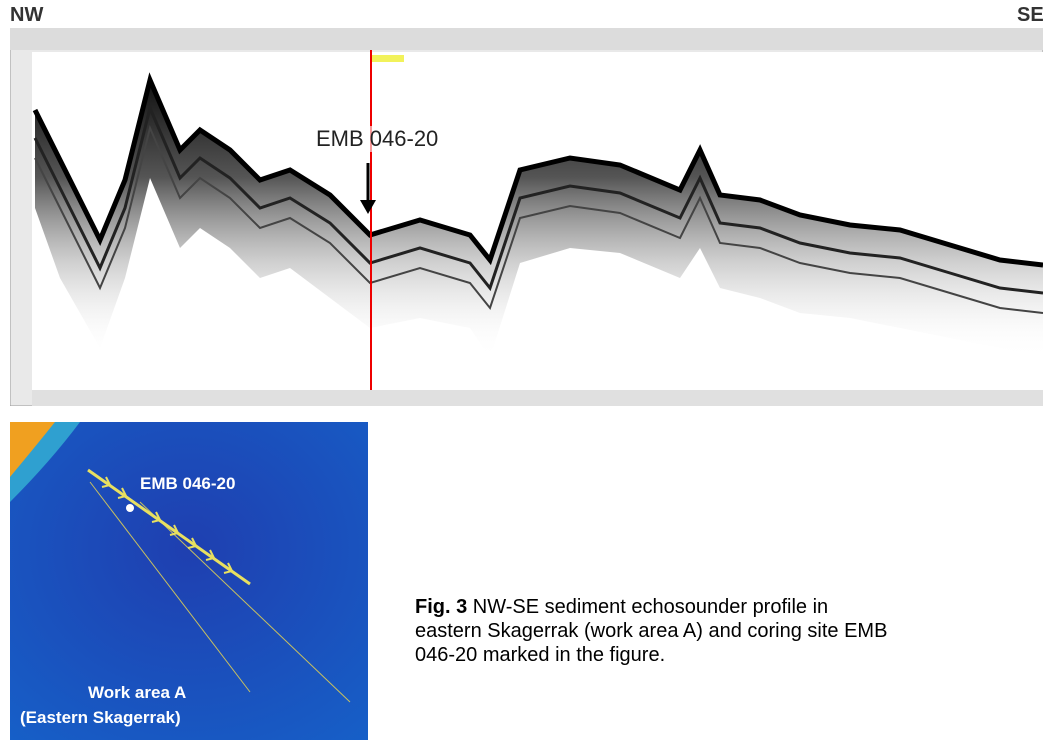  Describe the element at coordinates (377, 139) in the screenshot. I see `profile-label: EMB 046-20` at that location.